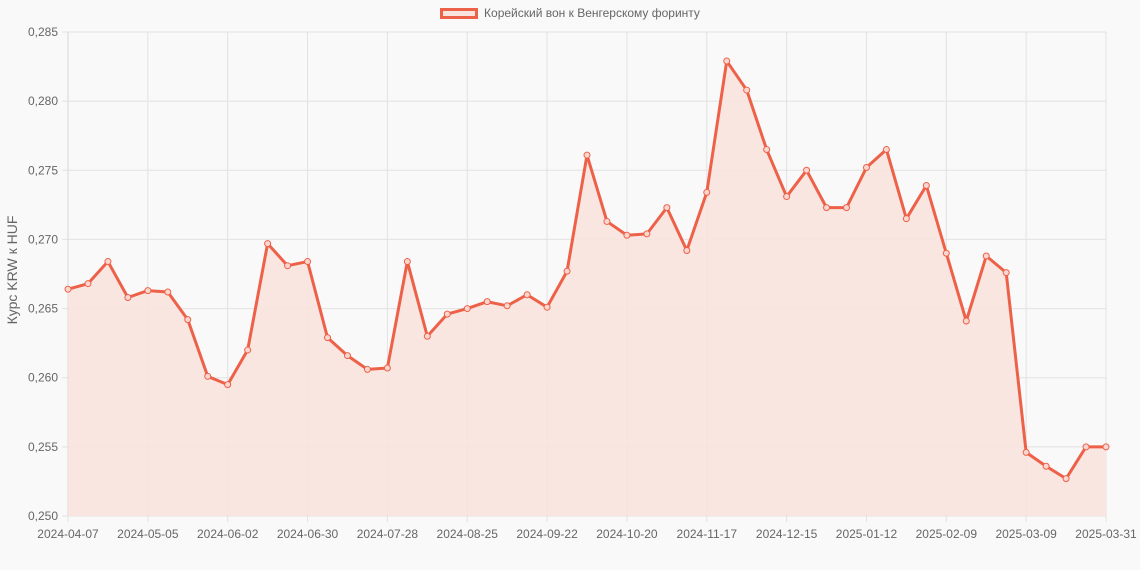 The height and width of the screenshot is (570, 1140). What do you see at coordinates (547, 534) in the screenshot?
I see `x-tick-label: 2024-09-22` at bounding box center [547, 534].